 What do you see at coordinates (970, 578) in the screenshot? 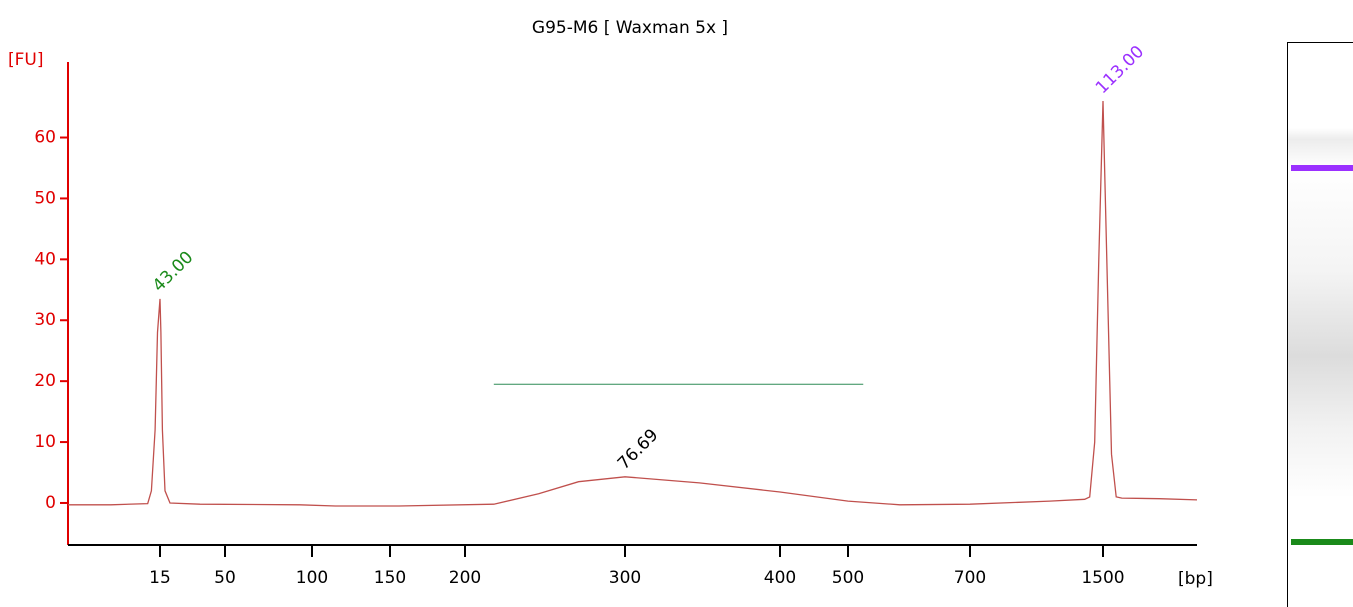
I see `x-tick-label: 700` at bounding box center [970, 578].